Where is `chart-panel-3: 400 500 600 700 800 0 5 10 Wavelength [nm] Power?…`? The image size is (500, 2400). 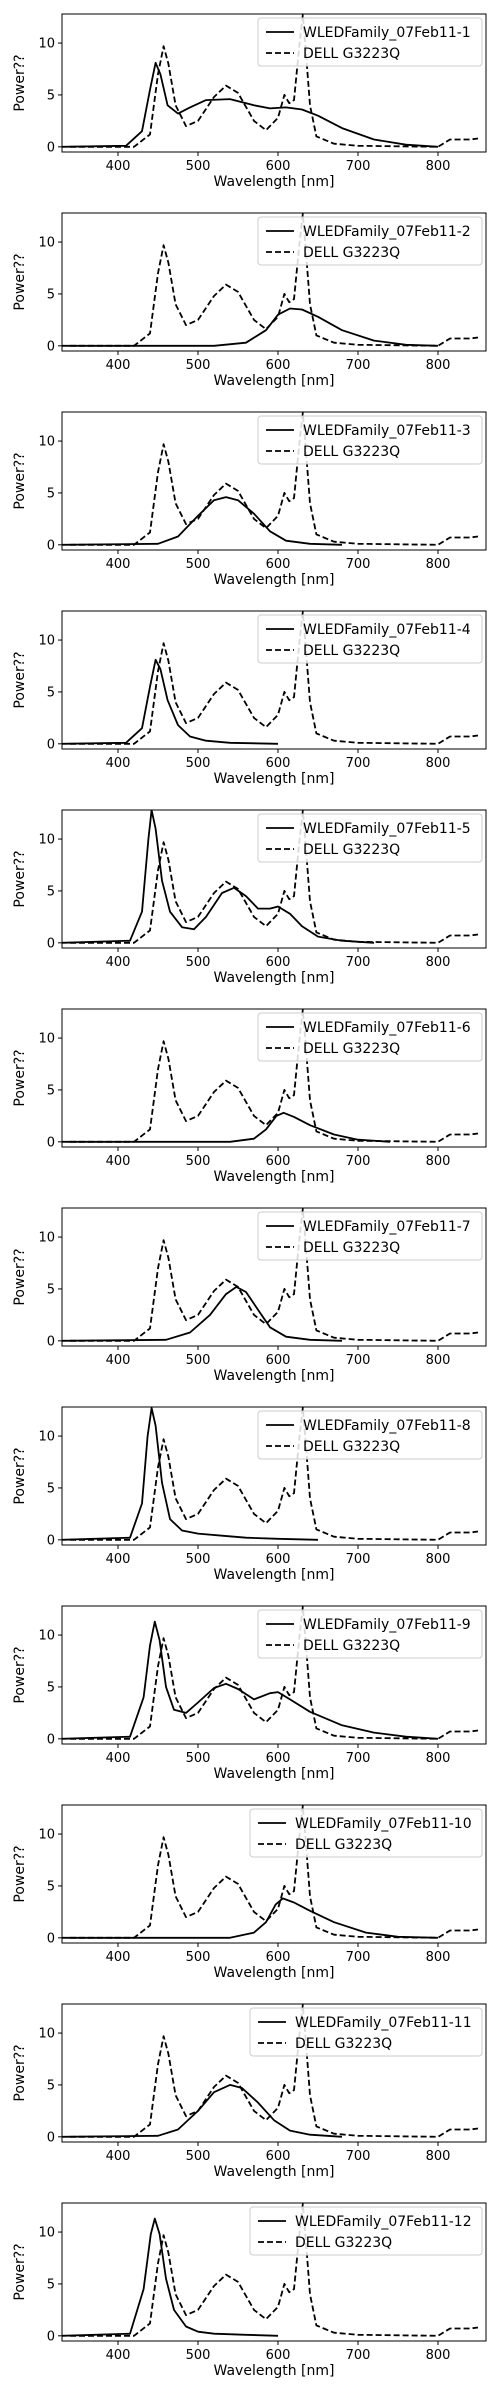
chart-panel-3: 400 500 600 700 800 0 5 10 Wavelength [nm] Power?… is located at coordinates (249, 499).